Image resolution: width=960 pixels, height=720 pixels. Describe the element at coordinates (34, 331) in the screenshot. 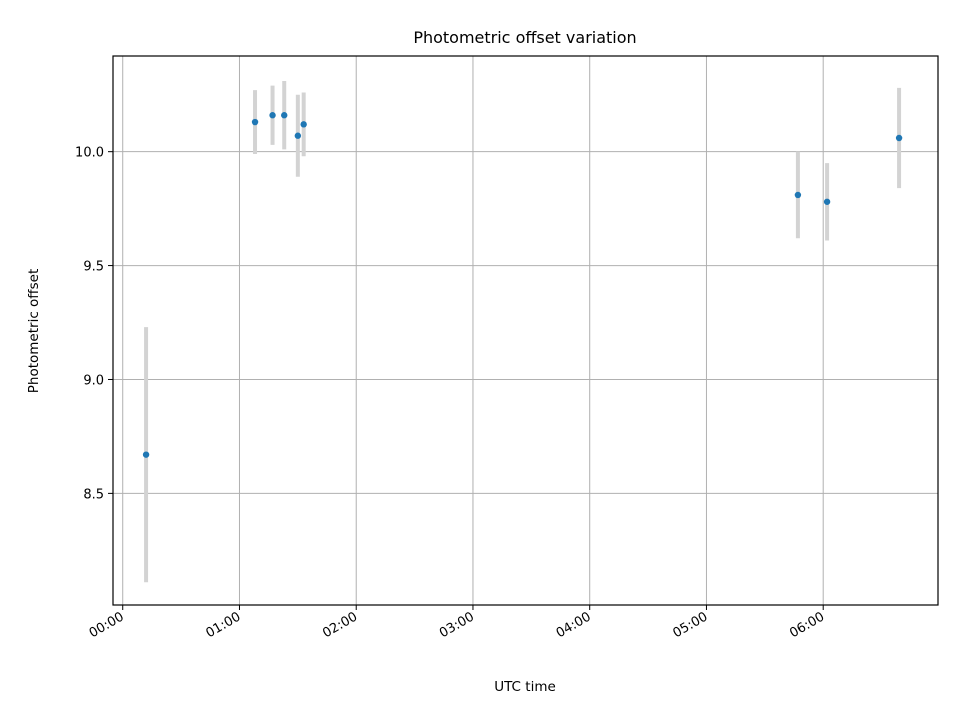

I see `y-axis-label: Photometric offset` at that location.